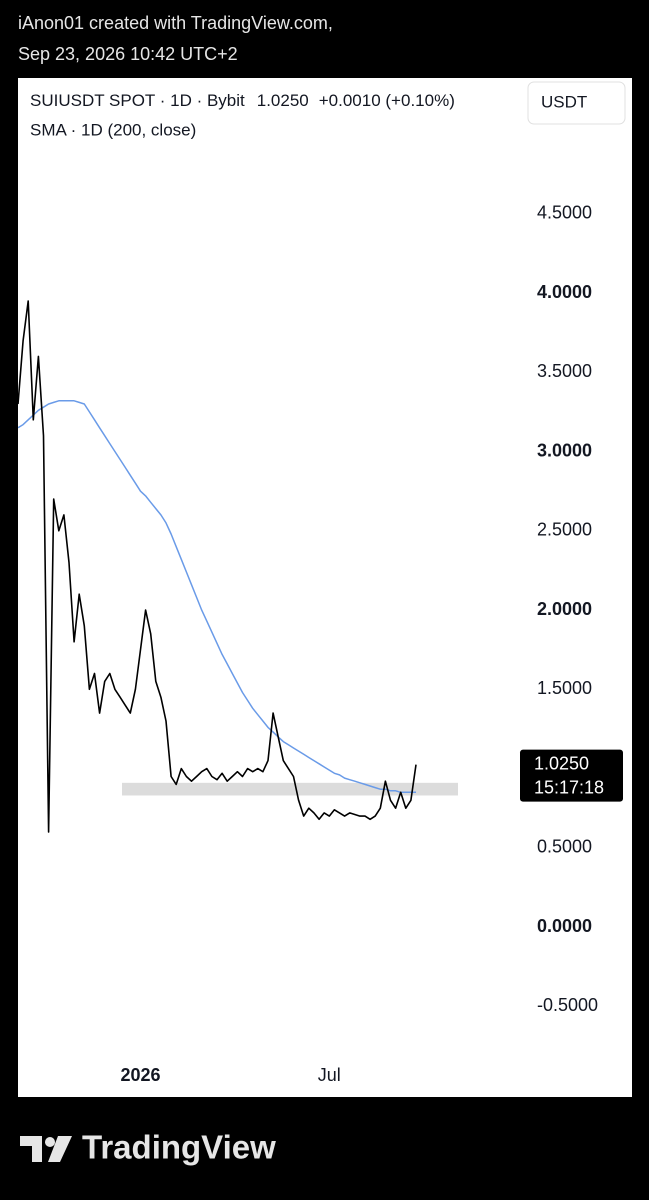  I want to click on price-label: 1.0250, so click(561, 763).